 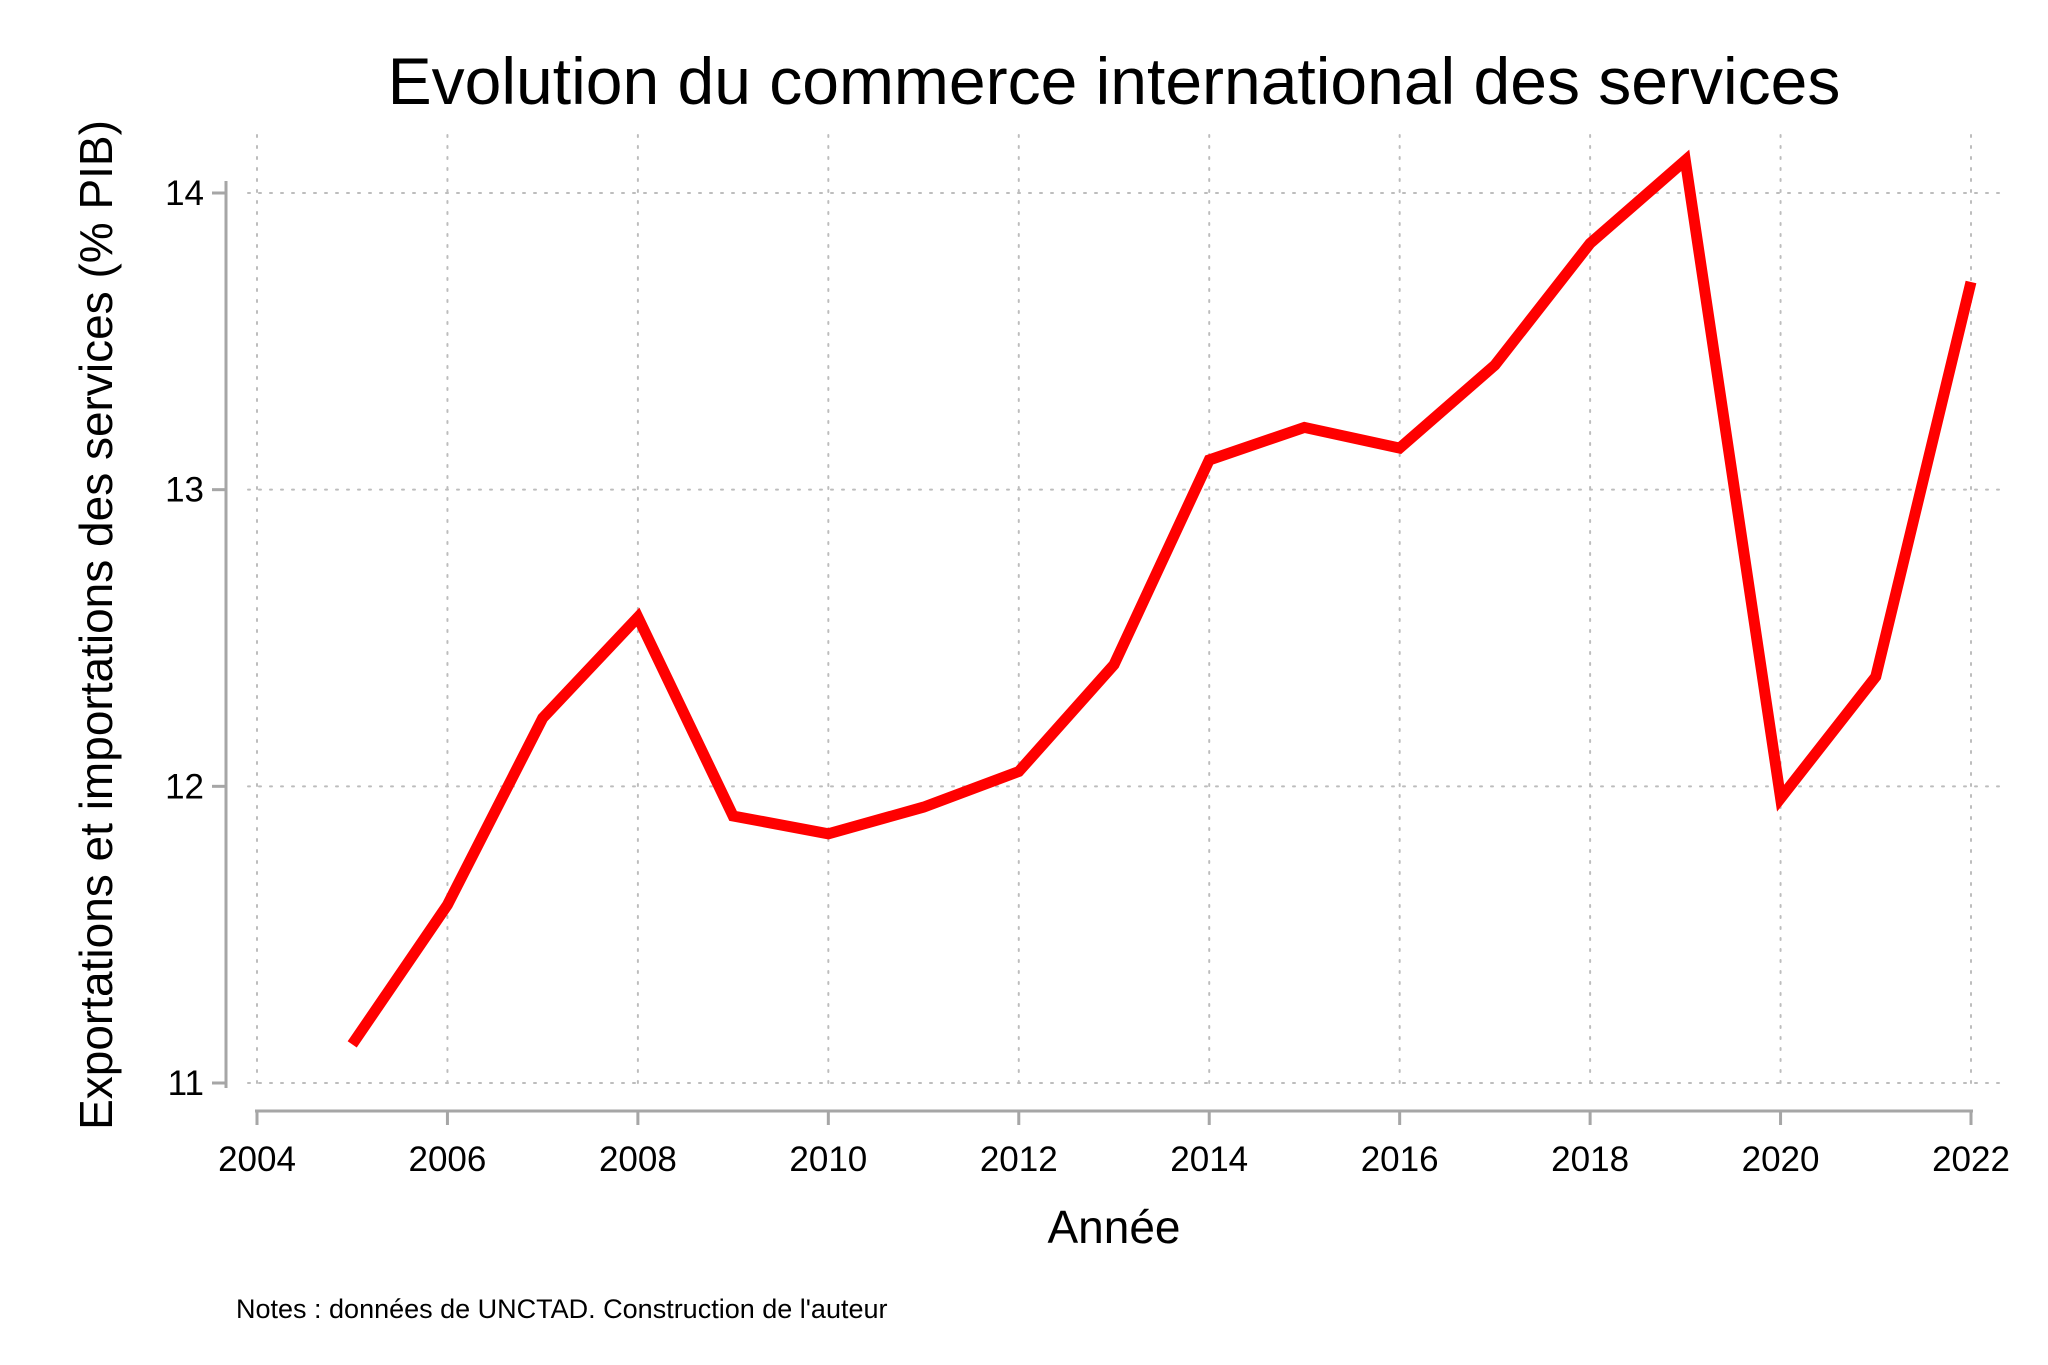 I want to click on x-tick-label: 2018, so click(x=1590, y=1159).